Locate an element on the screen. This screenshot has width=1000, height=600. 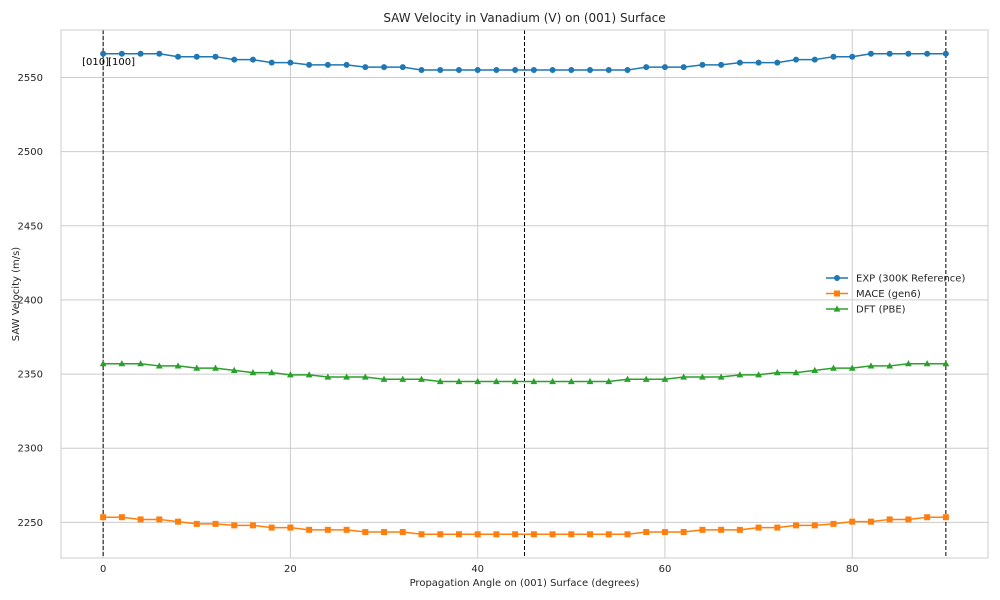
y-tick-label: 2450 is located at coordinates (30, 226).